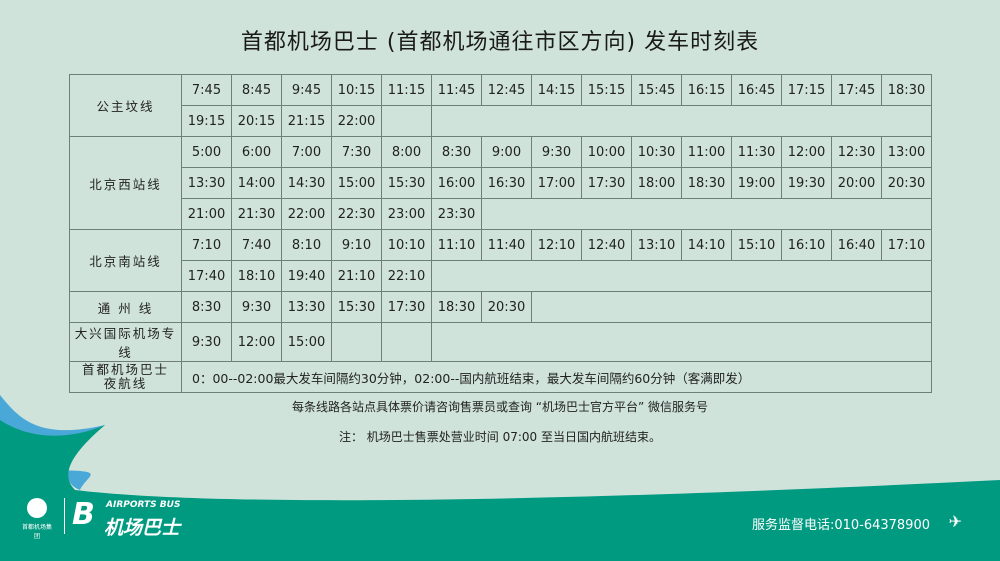 Image resolution: width=1000 pixels, height=561 pixels. I want to click on office-hours-note: 注： 机场巴士售票处营业时间 07:00 至当日国内航班结束。, so click(500, 437).